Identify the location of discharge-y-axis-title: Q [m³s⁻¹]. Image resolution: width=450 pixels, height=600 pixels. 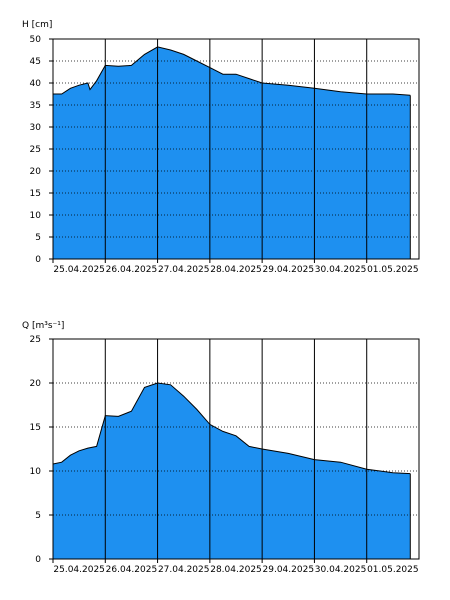
(43, 326).